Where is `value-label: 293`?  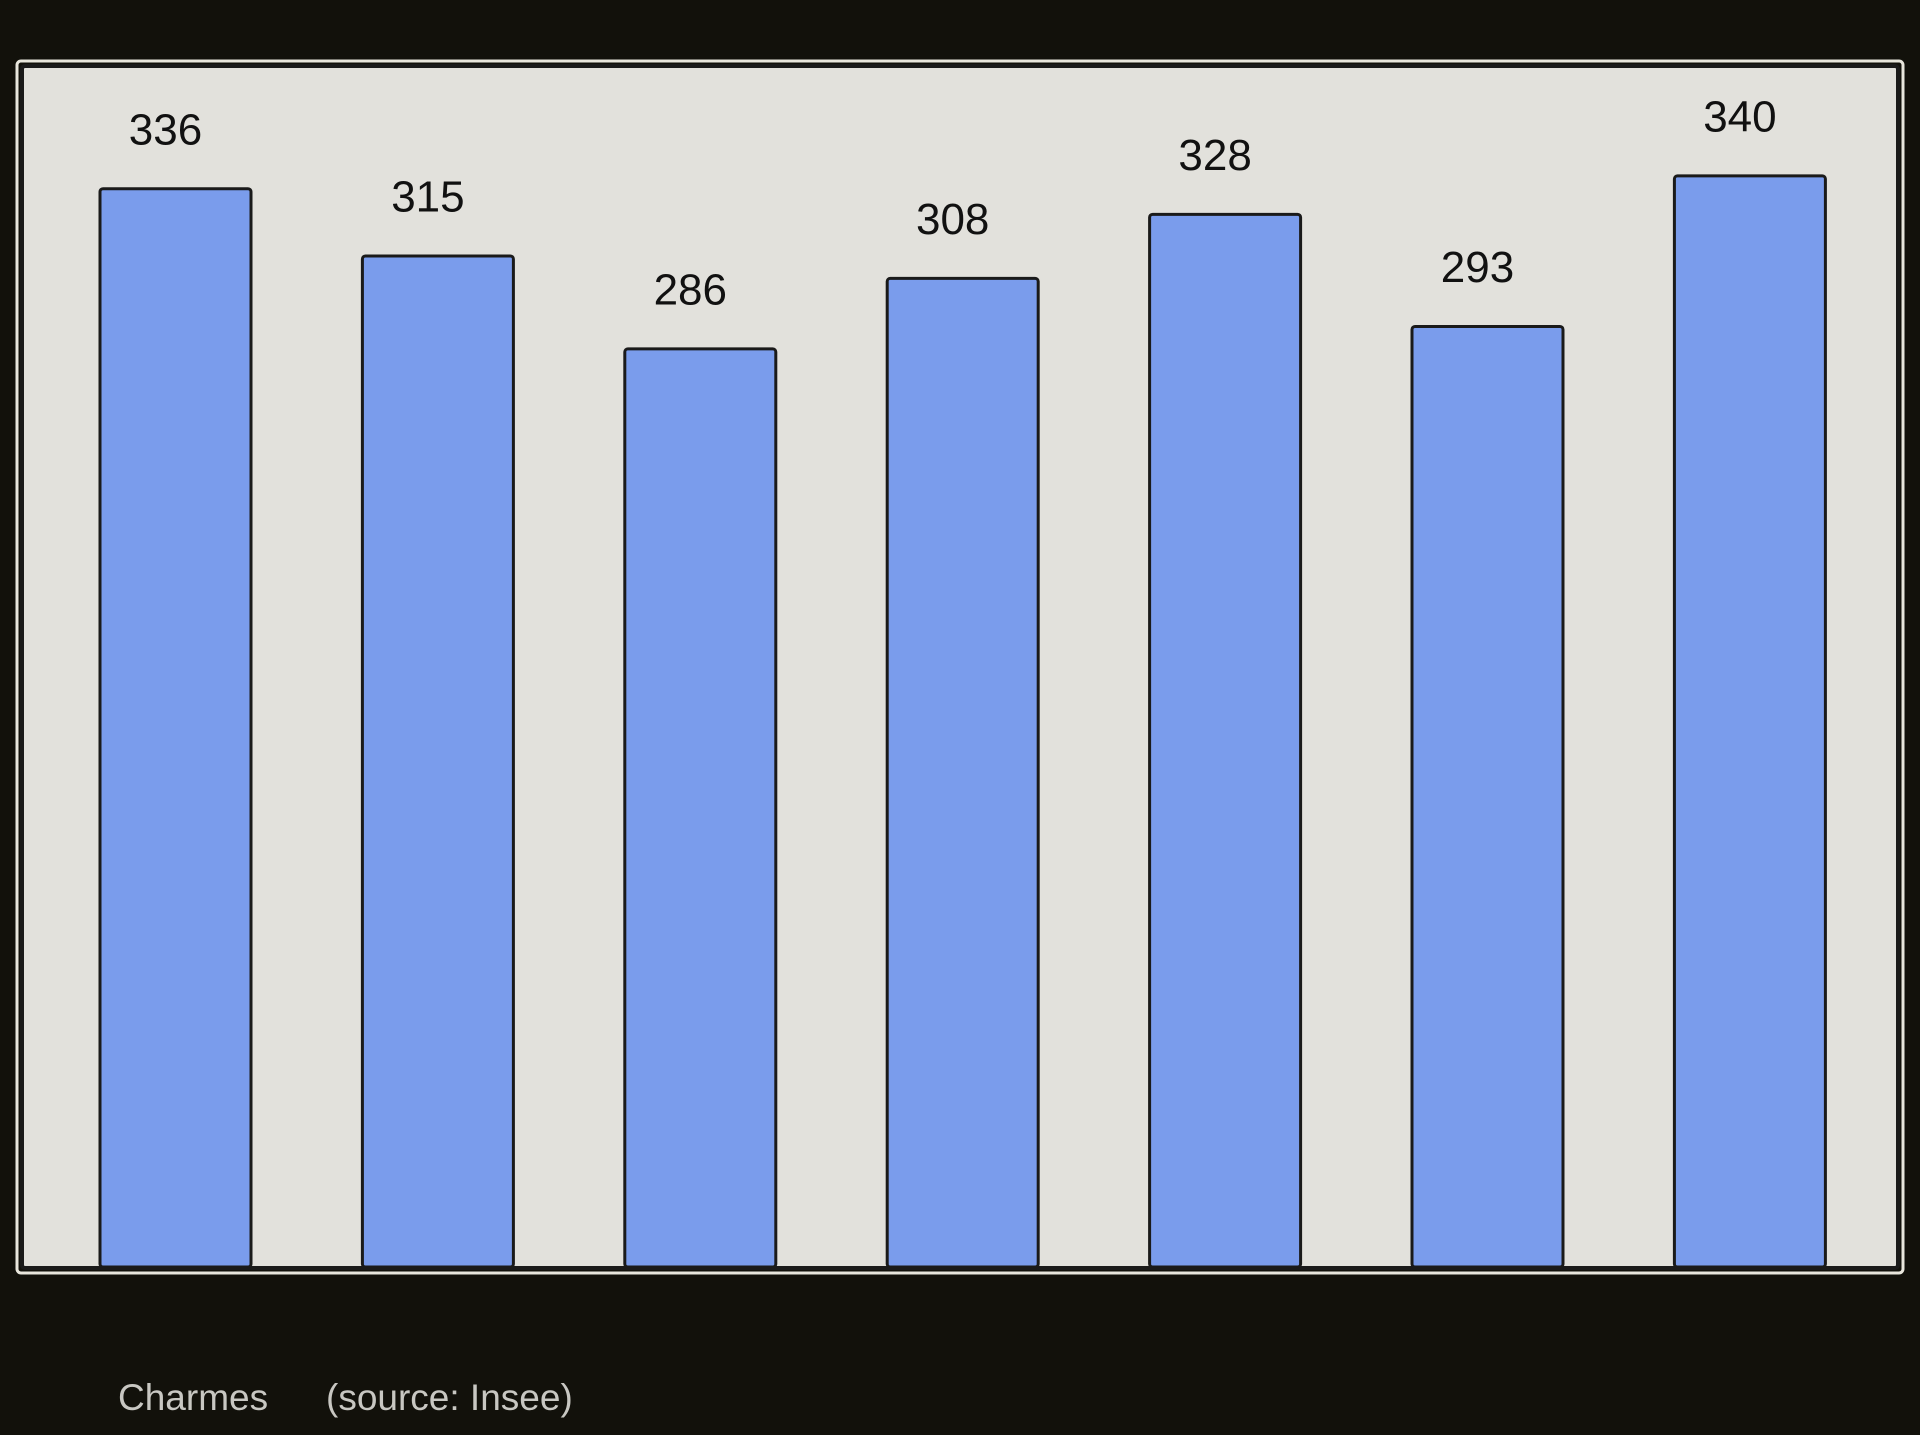 value-label: 293 is located at coordinates (1477, 267).